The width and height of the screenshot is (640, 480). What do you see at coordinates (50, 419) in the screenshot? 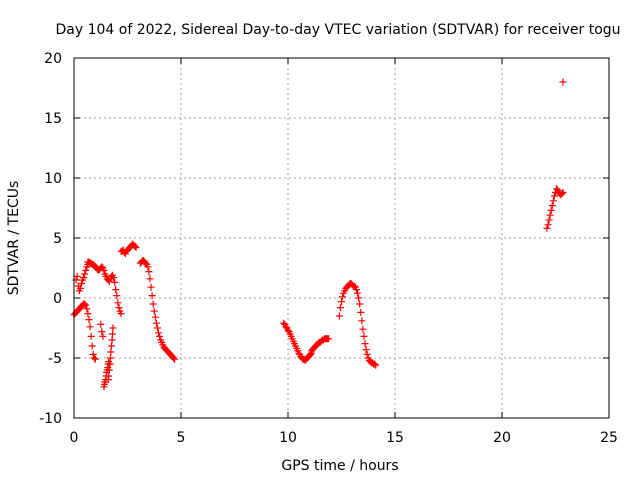
I see `y-tick-label: -10` at bounding box center [50, 419].